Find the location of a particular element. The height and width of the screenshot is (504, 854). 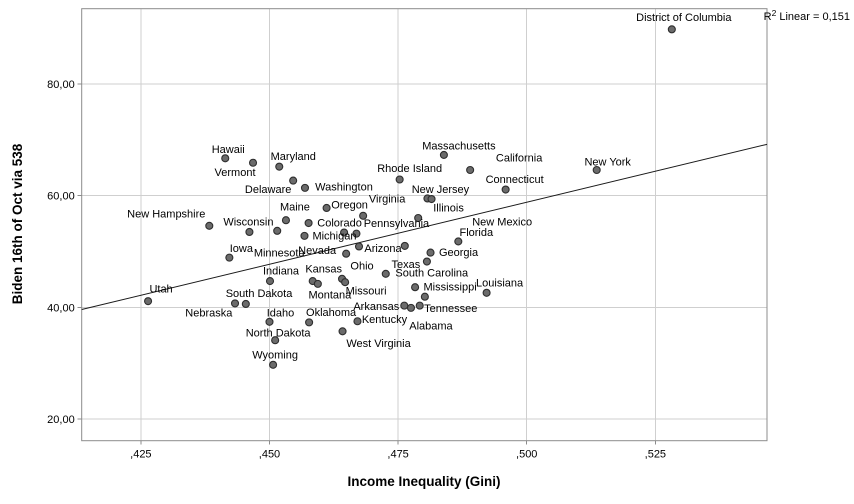

point-label: Louisiana is located at coordinates (500, 283).